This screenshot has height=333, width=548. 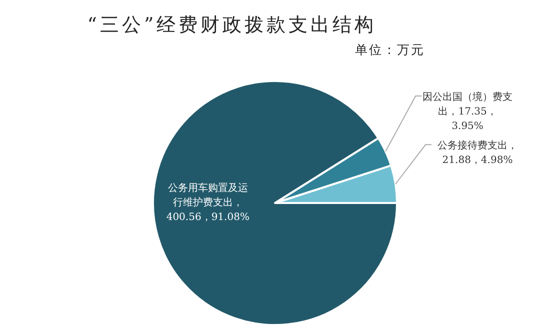 What do you see at coordinates (232, 25) in the screenshot?
I see `chart-title: “三公”经费财政拨款支出结构` at bounding box center [232, 25].